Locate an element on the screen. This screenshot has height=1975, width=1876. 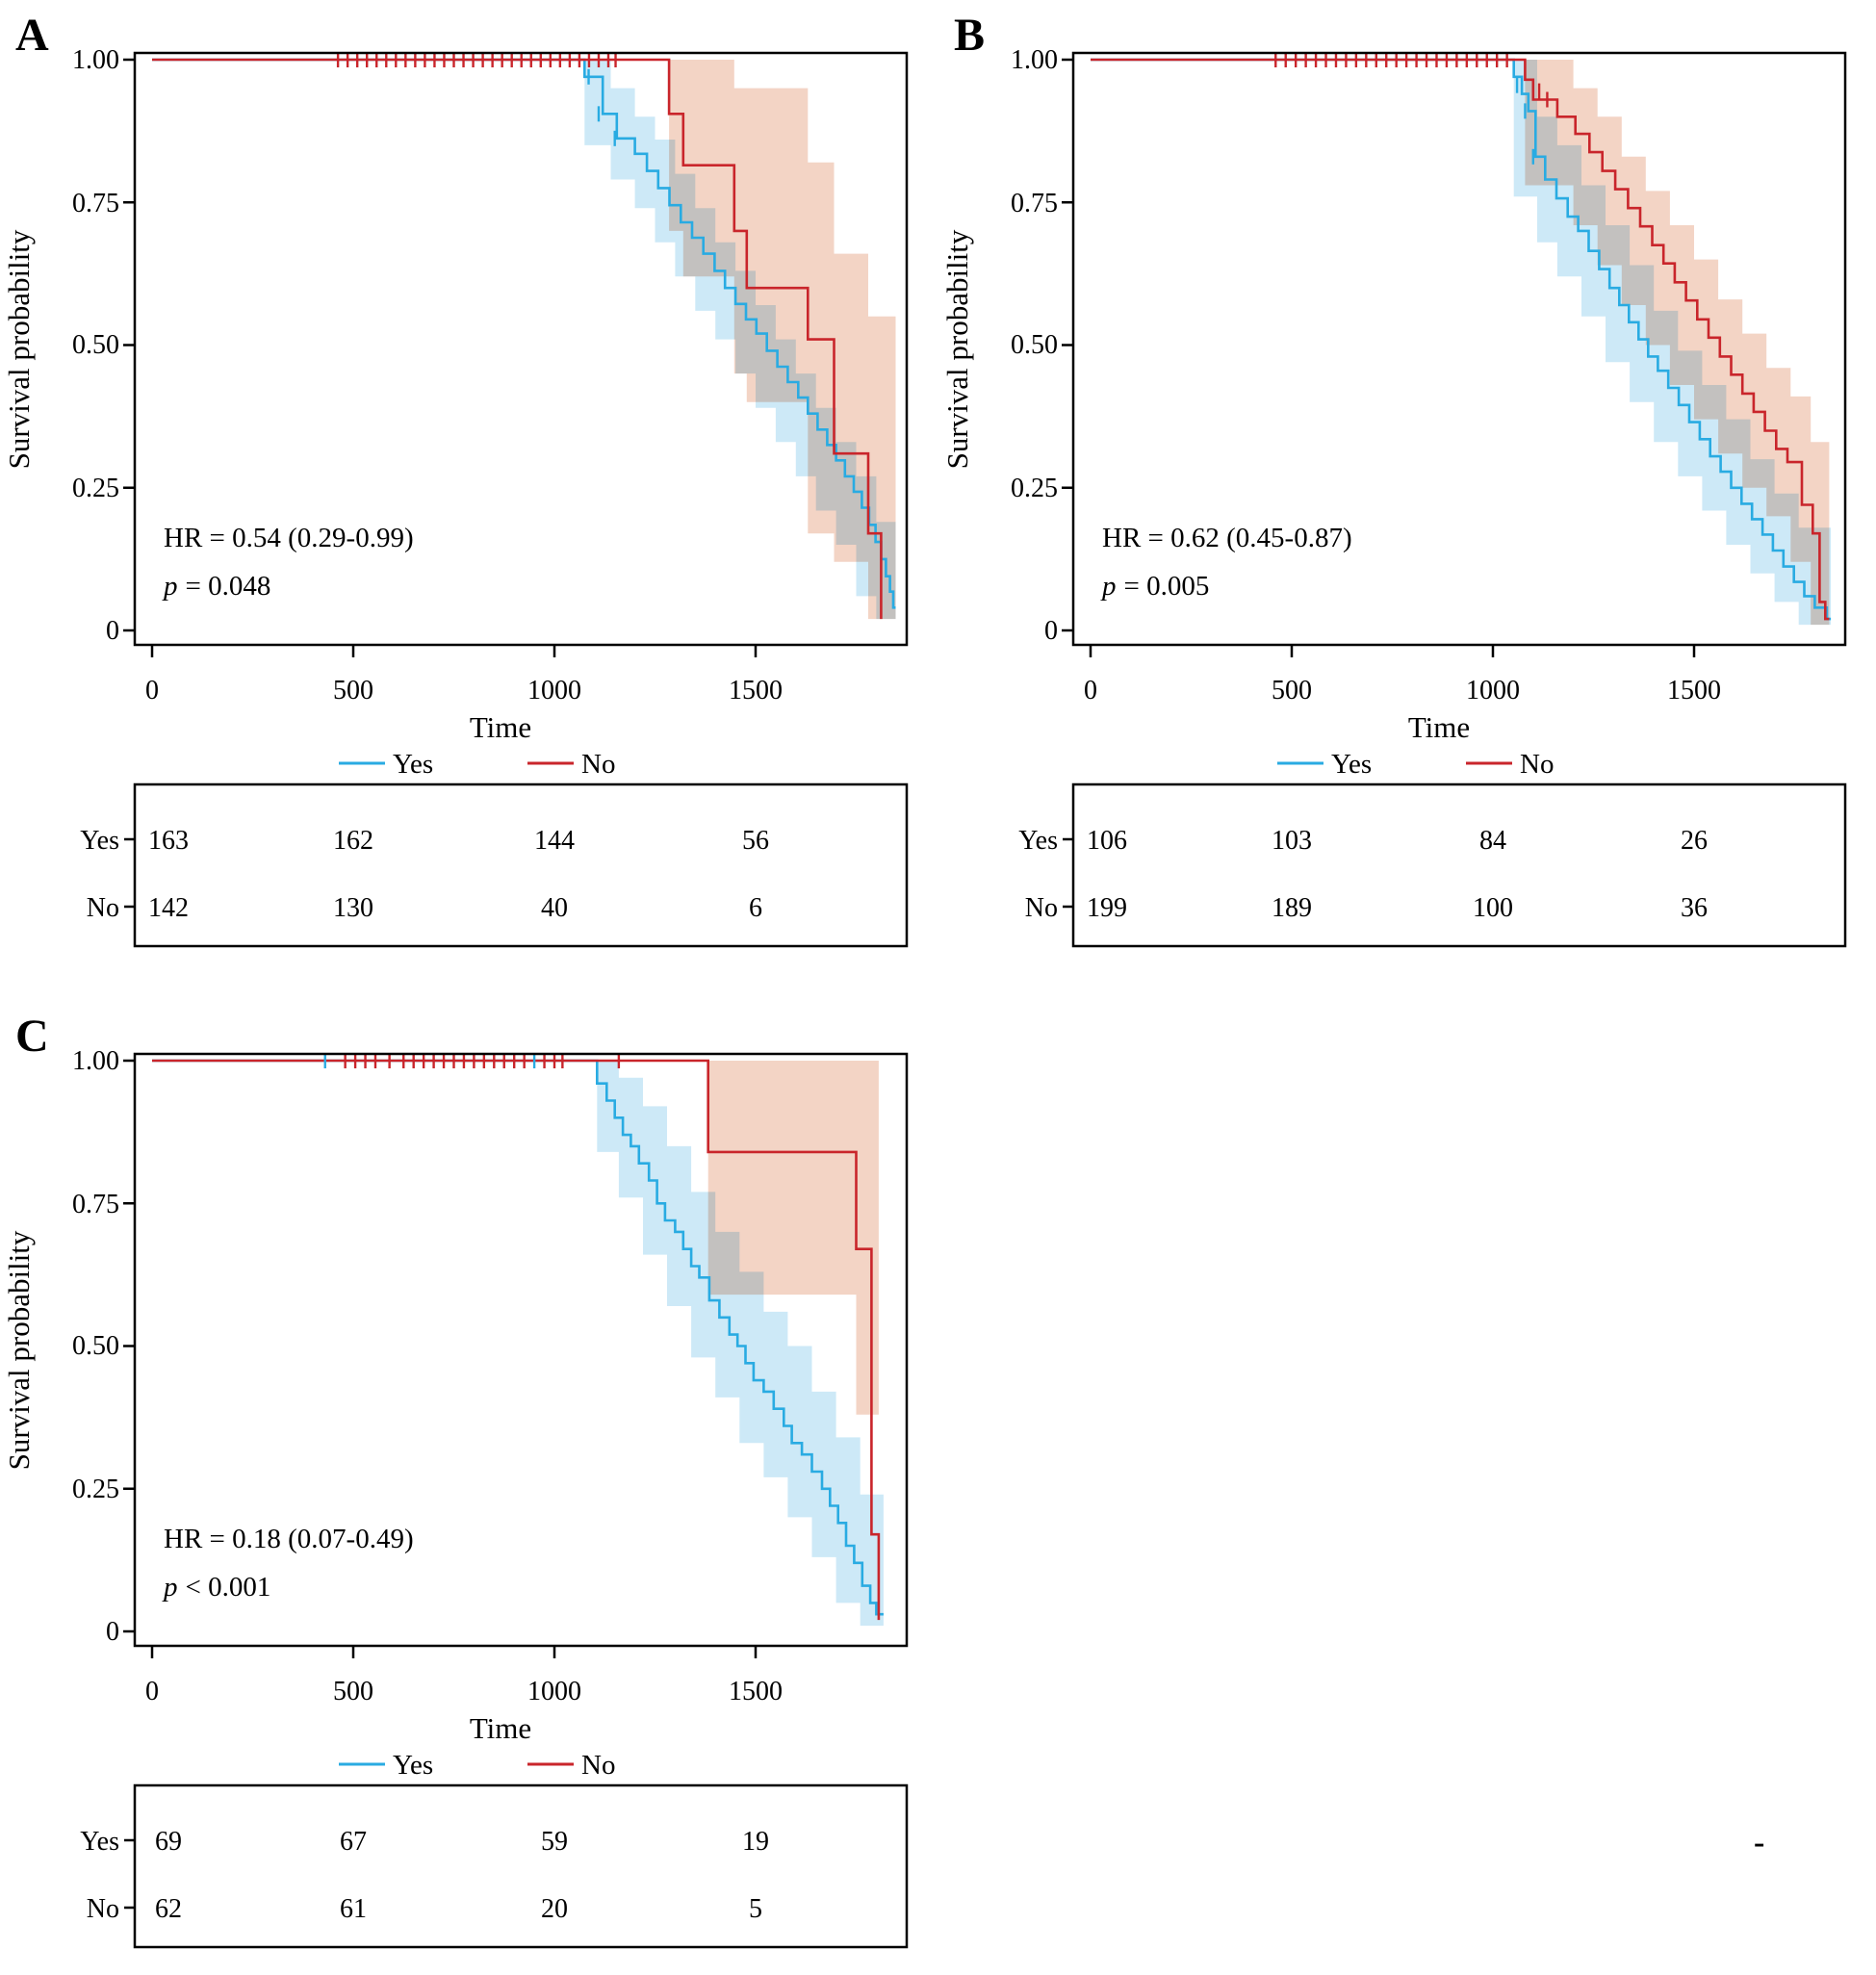
risk-count: 19 is located at coordinates (755, 1842).